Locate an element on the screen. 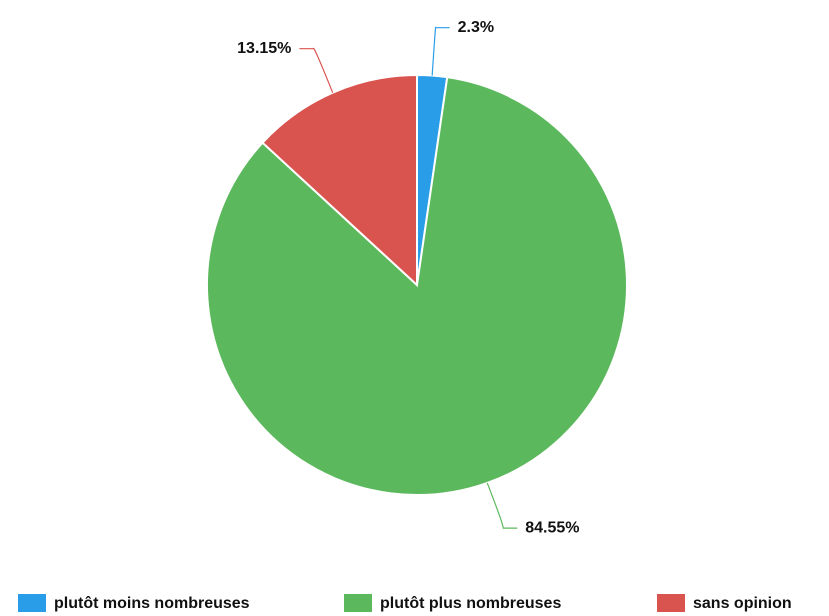 This screenshot has height=616, width=829. data-label: 13.15% is located at coordinates (264, 48).